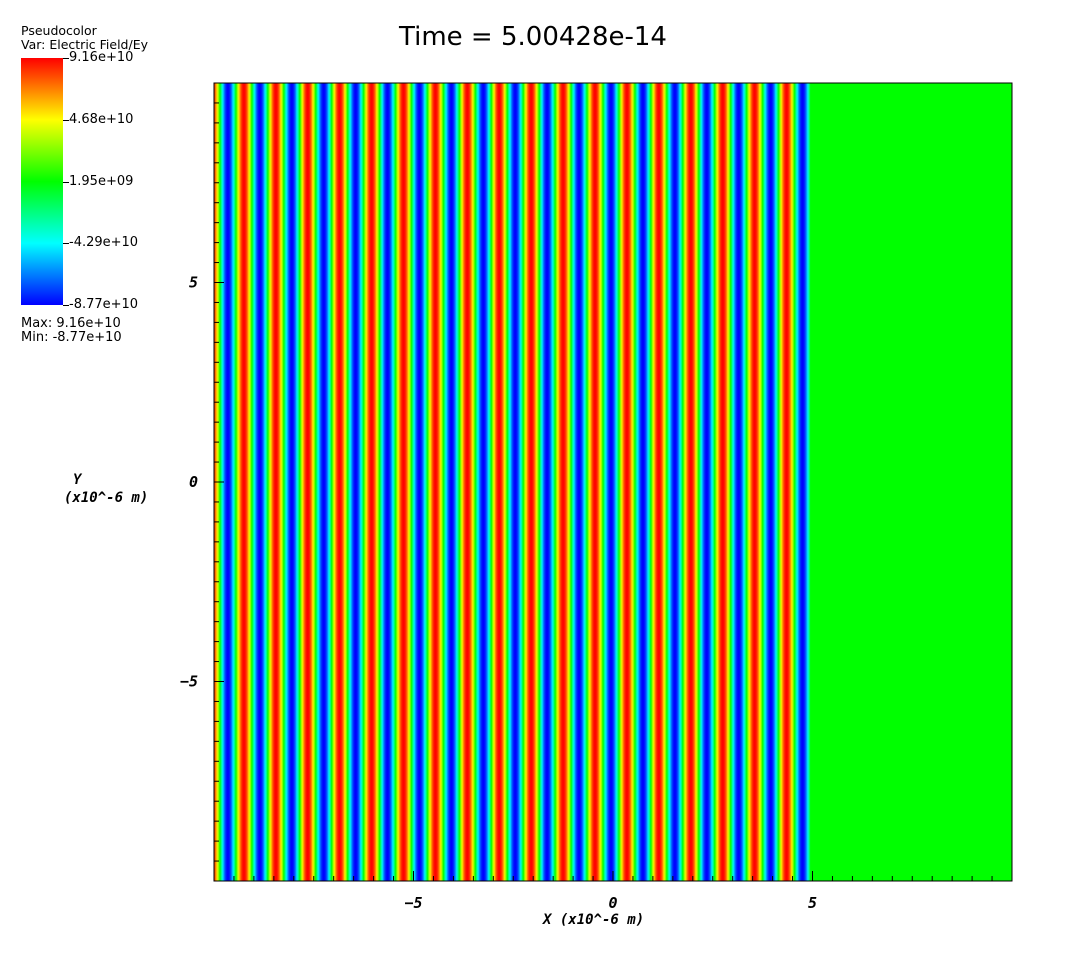 Image resolution: width=1066 pixels, height=959 pixels. What do you see at coordinates (59, 30) in the screenshot?
I see `legend-title: Pseudocolor` at bounding box center [59, 30].